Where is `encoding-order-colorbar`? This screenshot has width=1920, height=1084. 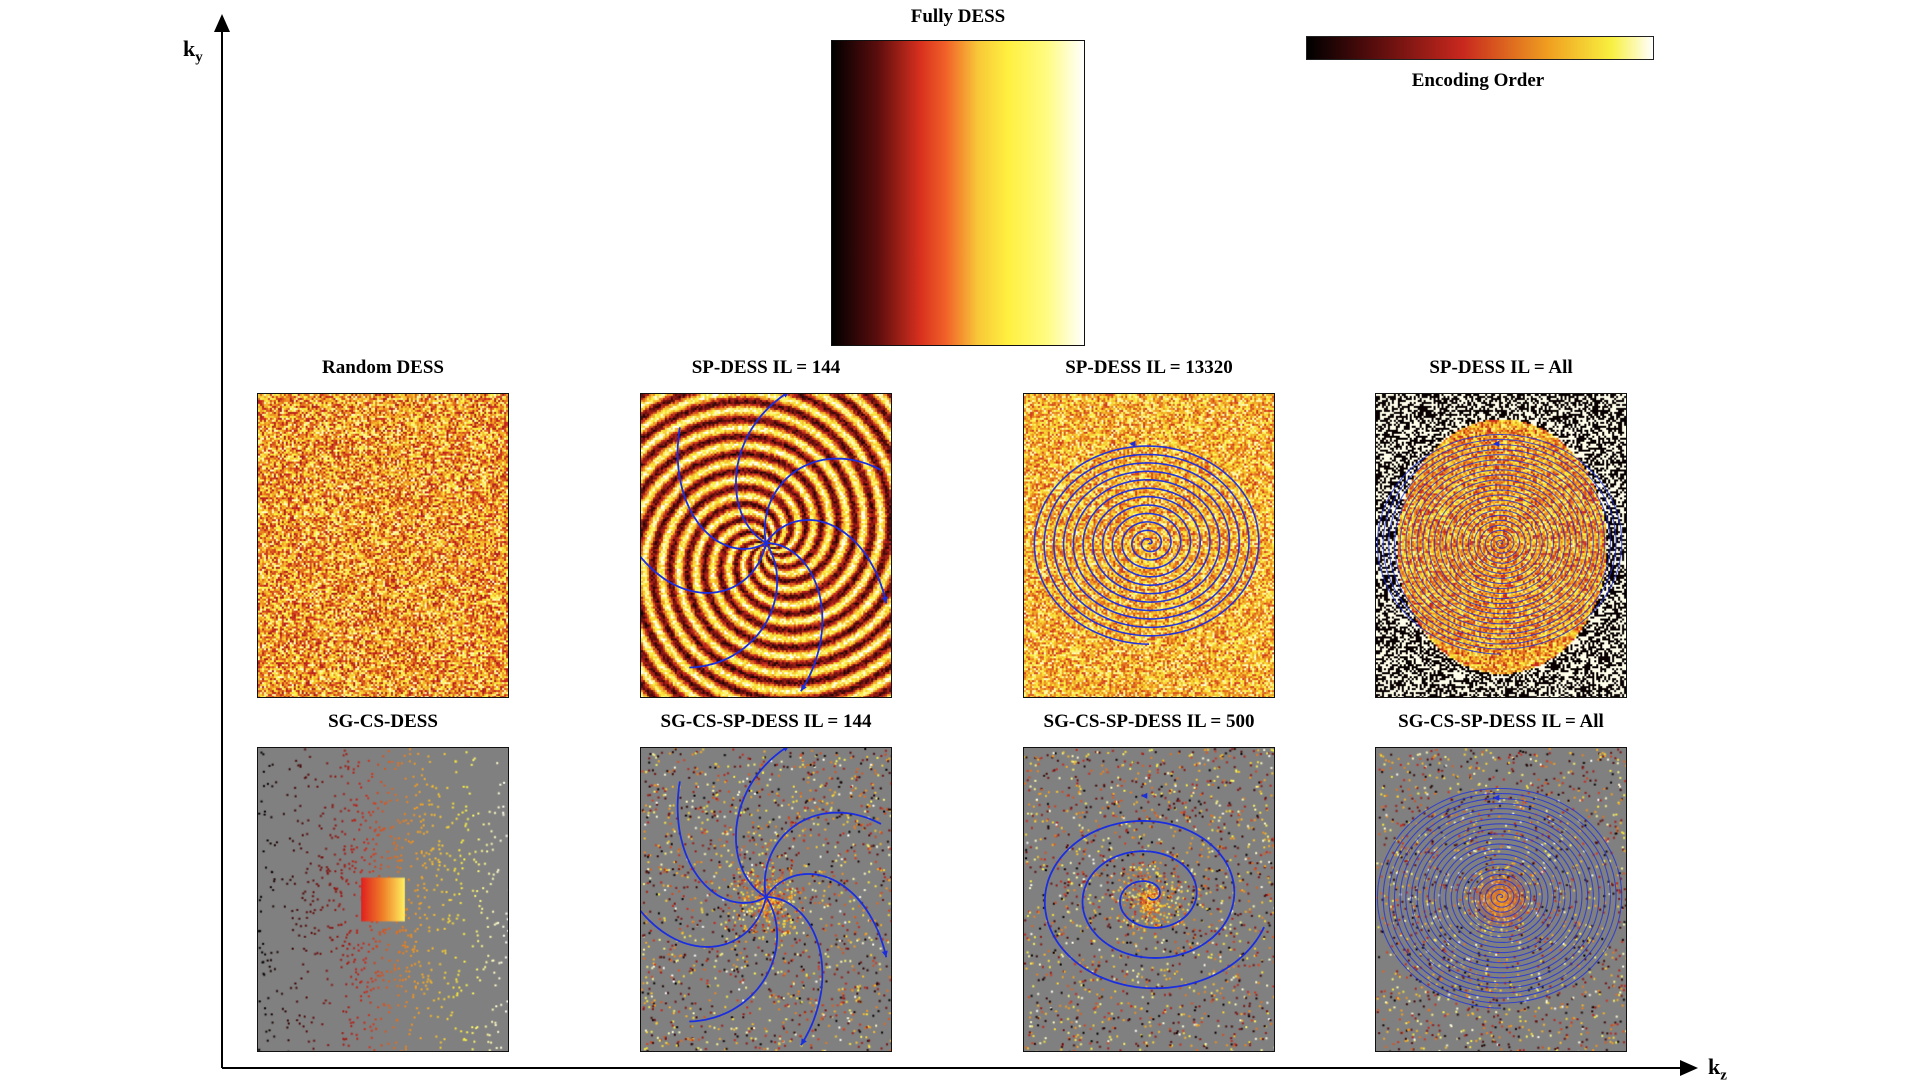 encoding-order-colorbar is located at coordinates (1480, 48).